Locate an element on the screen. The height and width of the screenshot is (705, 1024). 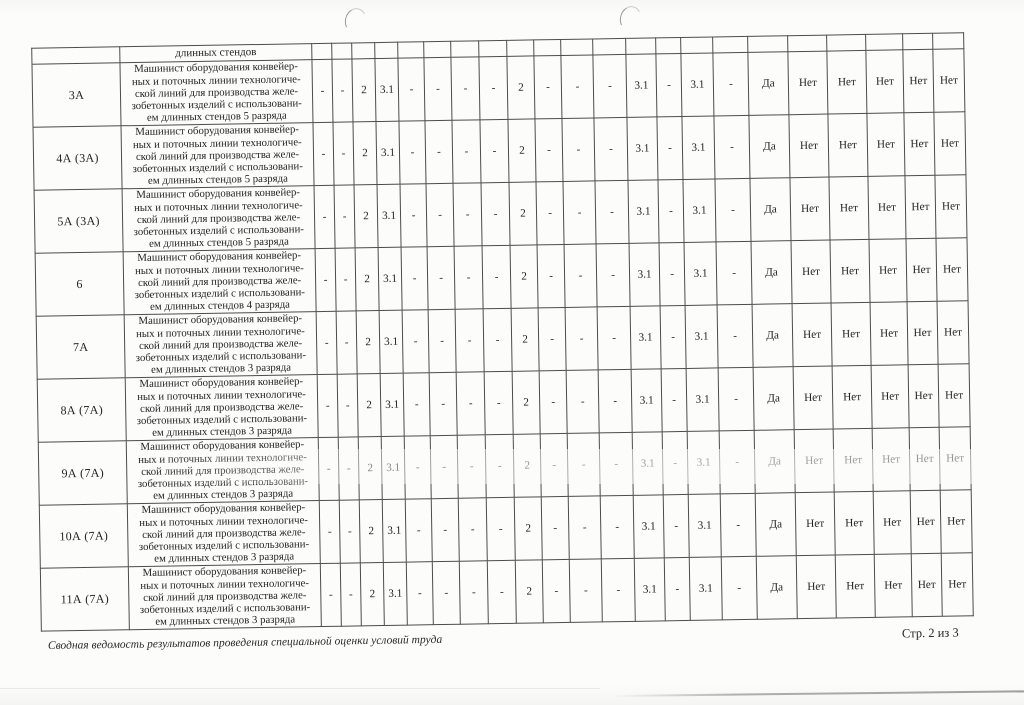
binder-ring-mark-icon is located at coordinates (355, 20).